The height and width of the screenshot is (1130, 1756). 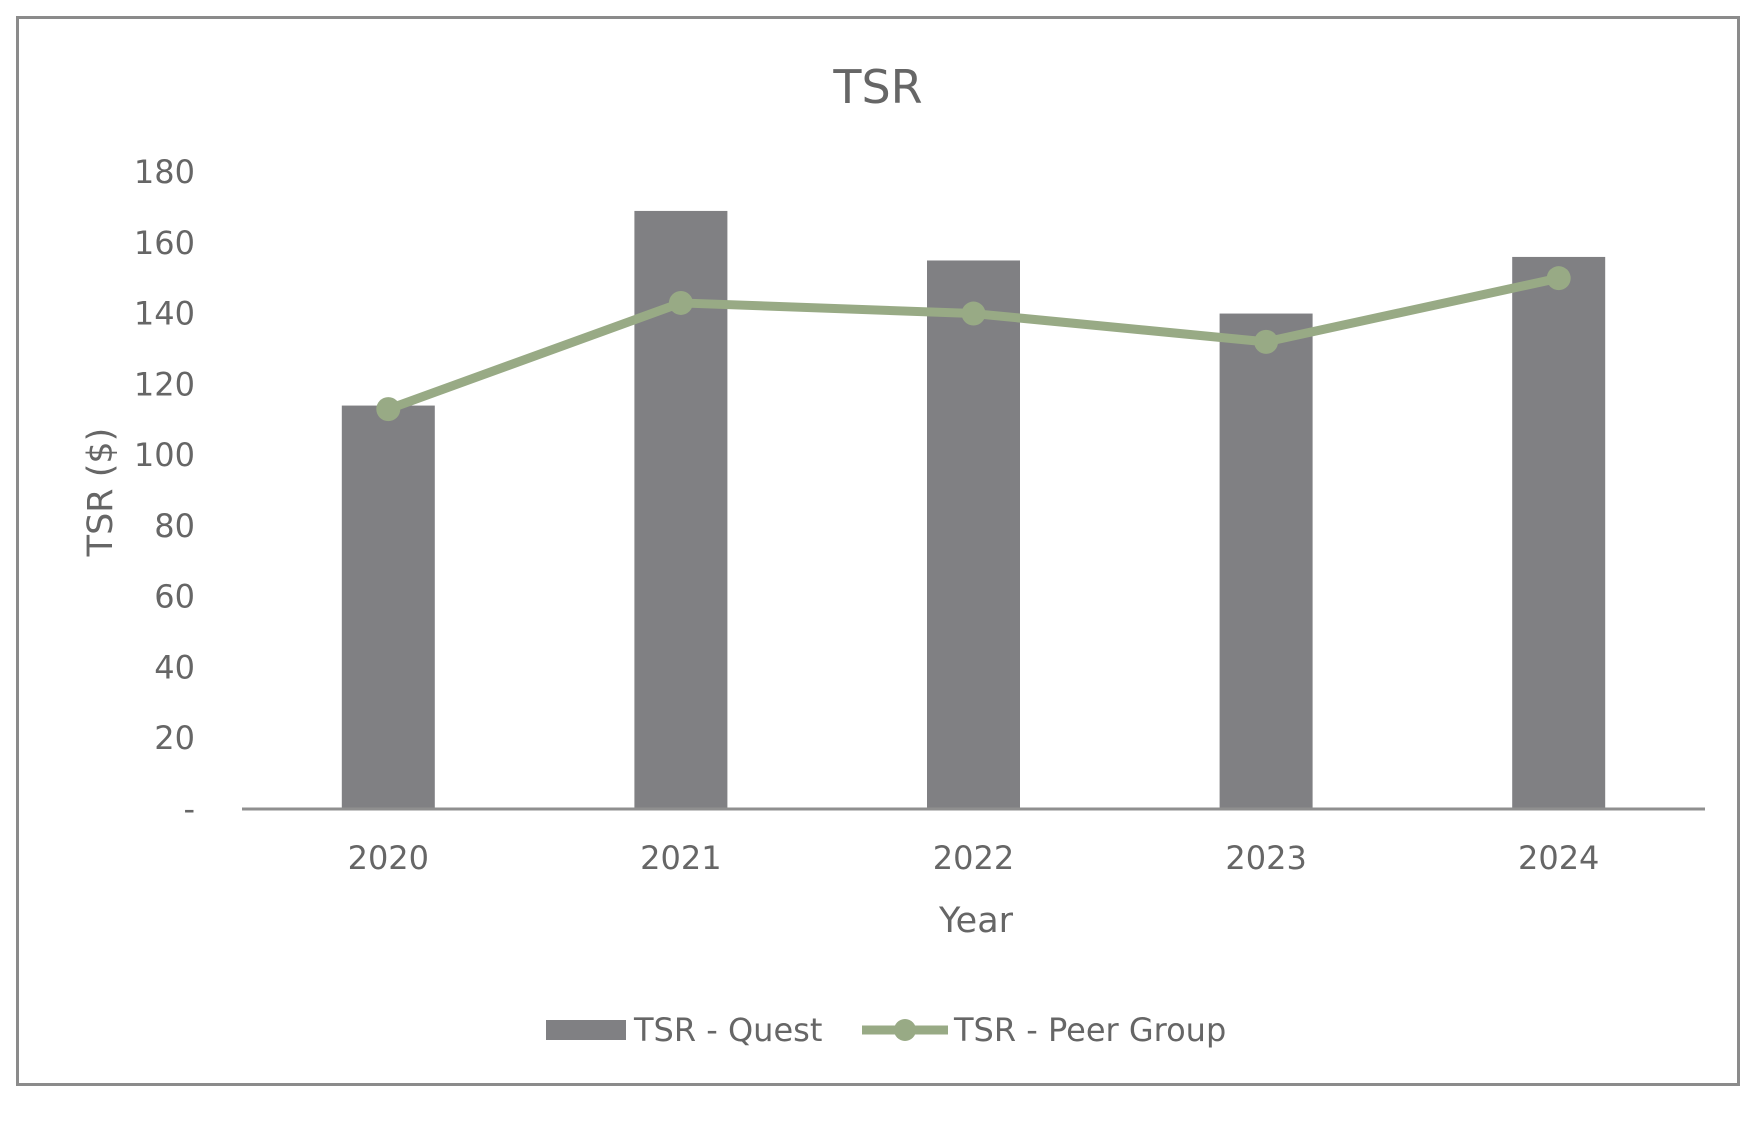 I want to click on legend-label-quest: TSR - Quest, so click(x=727, y=1030).